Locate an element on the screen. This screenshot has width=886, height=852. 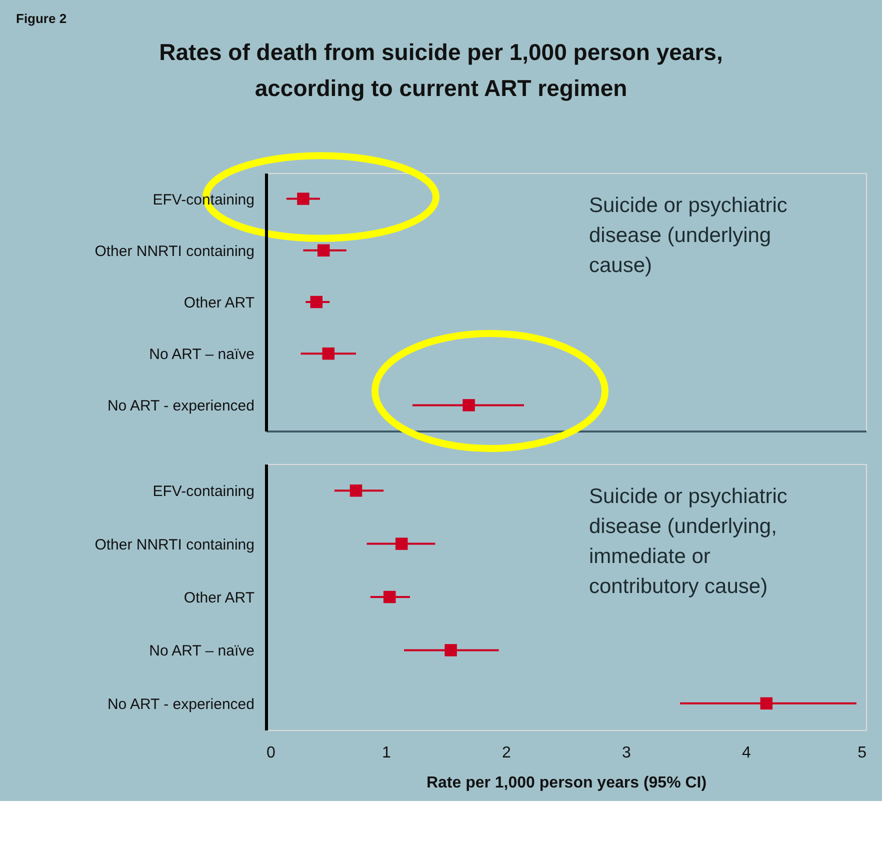
annotation: Suicide or psychiatric disease (underlying cause) is located at coordinates (688, 235).